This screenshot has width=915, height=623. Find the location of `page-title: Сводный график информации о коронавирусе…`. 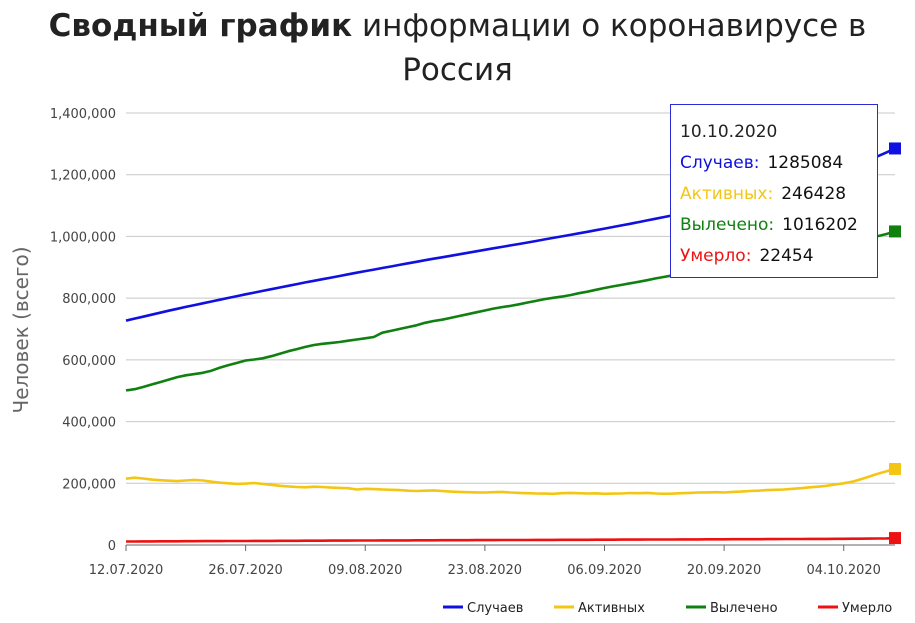

page-title: Сводный график информации о коронавирусе… is located at coordinates (457, 48).